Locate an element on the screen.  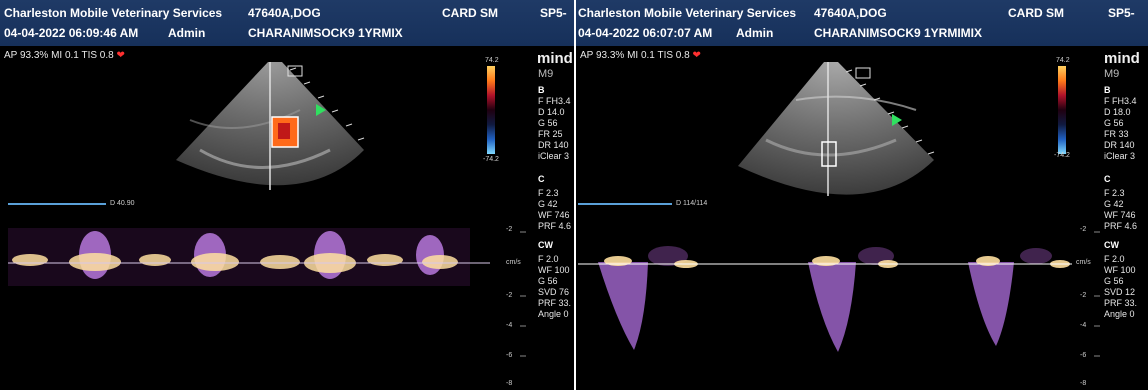
b-param: D 18.0 is located at coordinates (1117, 112).